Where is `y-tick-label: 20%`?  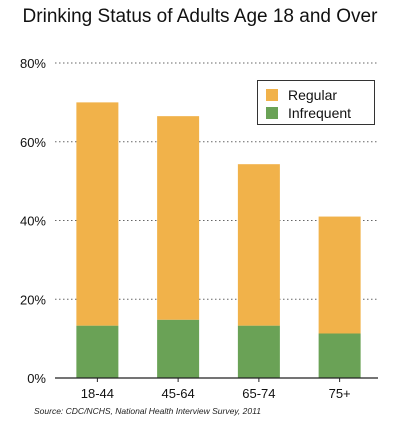
y-tick-label: 20% is located at coordinates (33, 299).